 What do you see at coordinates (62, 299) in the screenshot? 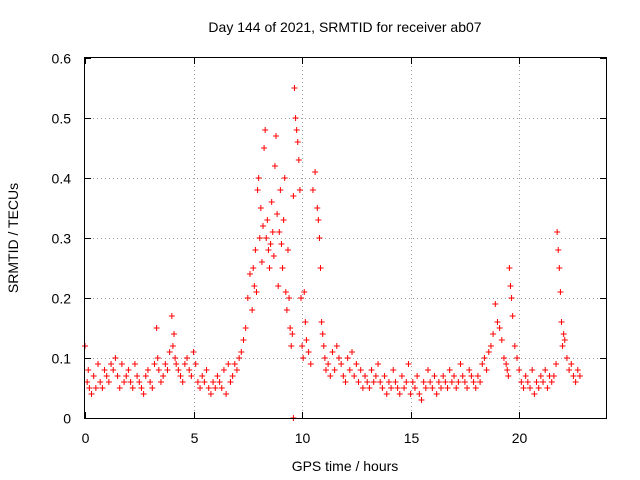
I see `y-tick-label: 0.2` at bounding box center [62, 299].